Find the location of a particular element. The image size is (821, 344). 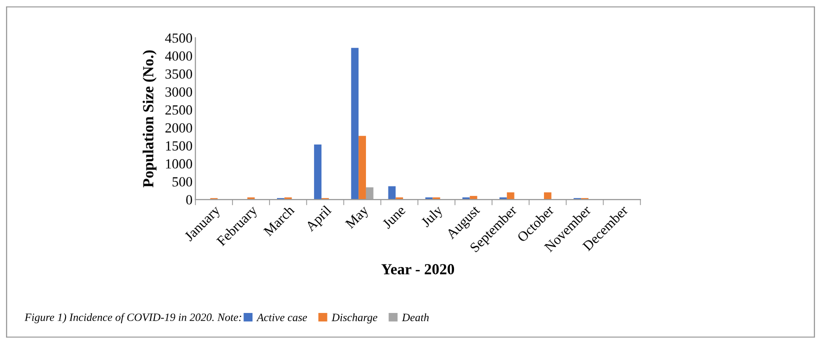

x-axis-title: Year - 2020 is located at coordinates (417, 269).